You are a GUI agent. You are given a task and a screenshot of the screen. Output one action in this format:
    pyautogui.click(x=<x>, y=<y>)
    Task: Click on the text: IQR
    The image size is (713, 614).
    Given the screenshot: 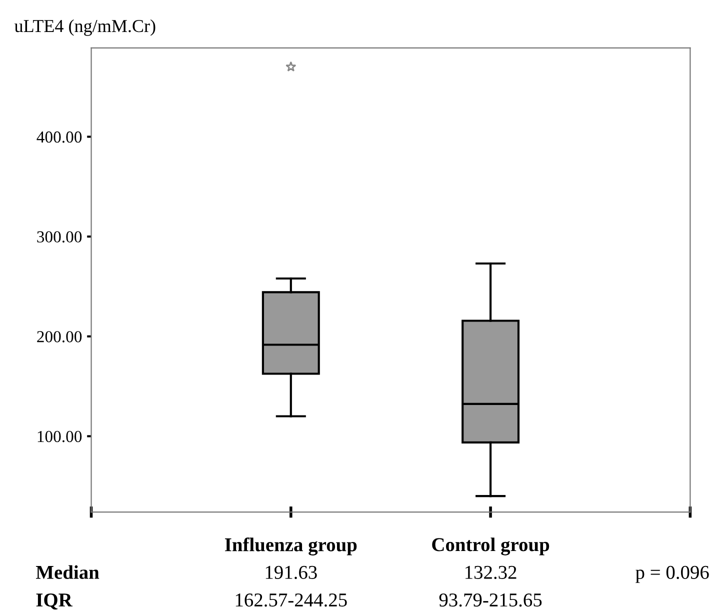 What is the action you would take?
    pyautogui.click(x=54, y=602)
    